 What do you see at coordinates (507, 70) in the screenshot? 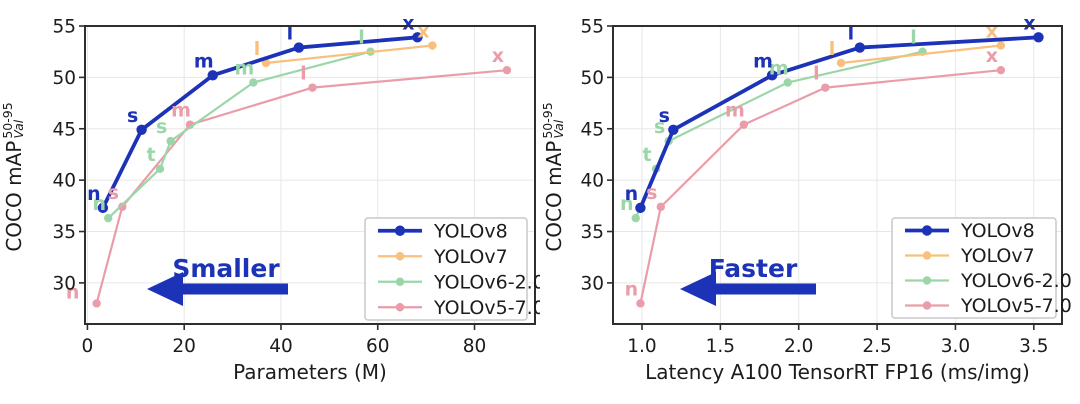
I see `data-point-YOLOv5-7.0-x` at bounding box center [507, 70].